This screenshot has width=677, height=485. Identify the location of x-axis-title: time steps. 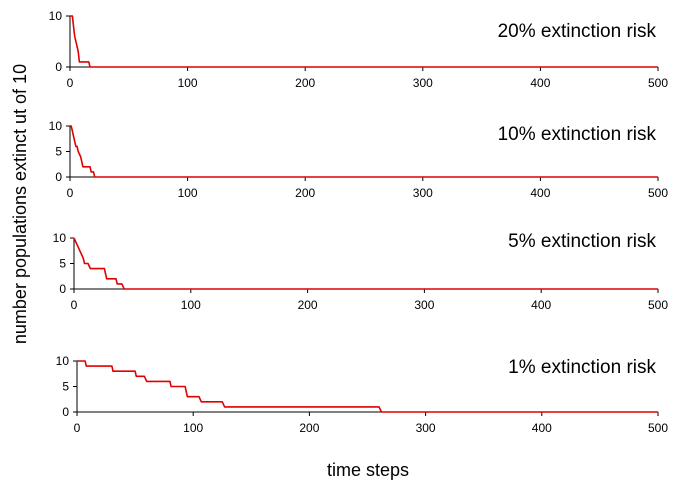
(368, 470).